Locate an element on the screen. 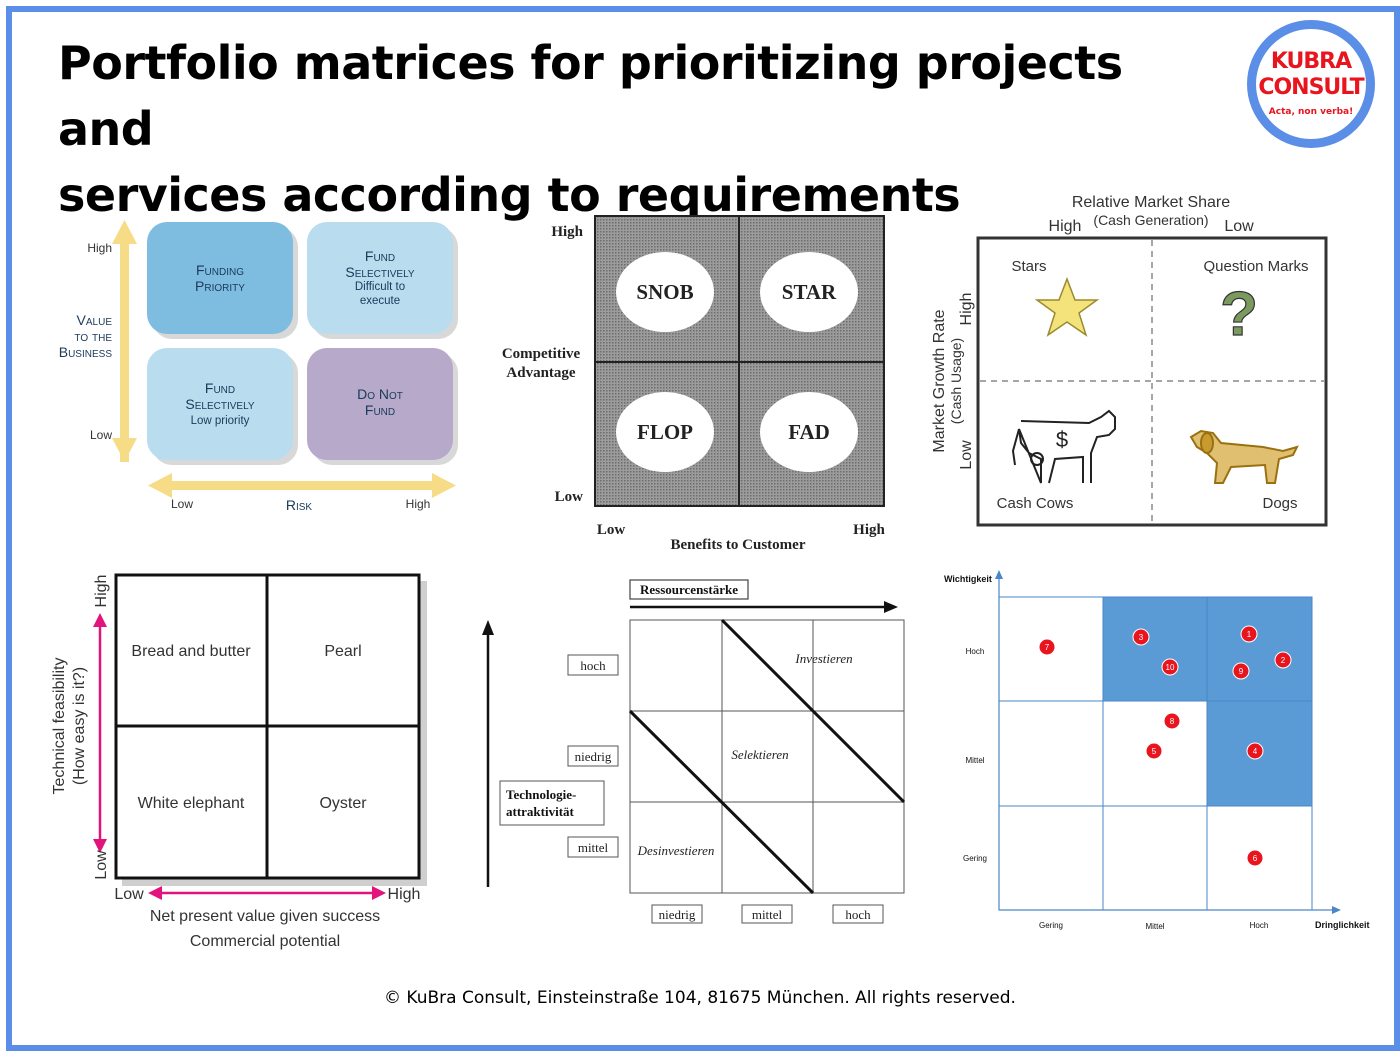 The image size is (1400, 1051). star-label: STAR is located at coordinates (809, 292).